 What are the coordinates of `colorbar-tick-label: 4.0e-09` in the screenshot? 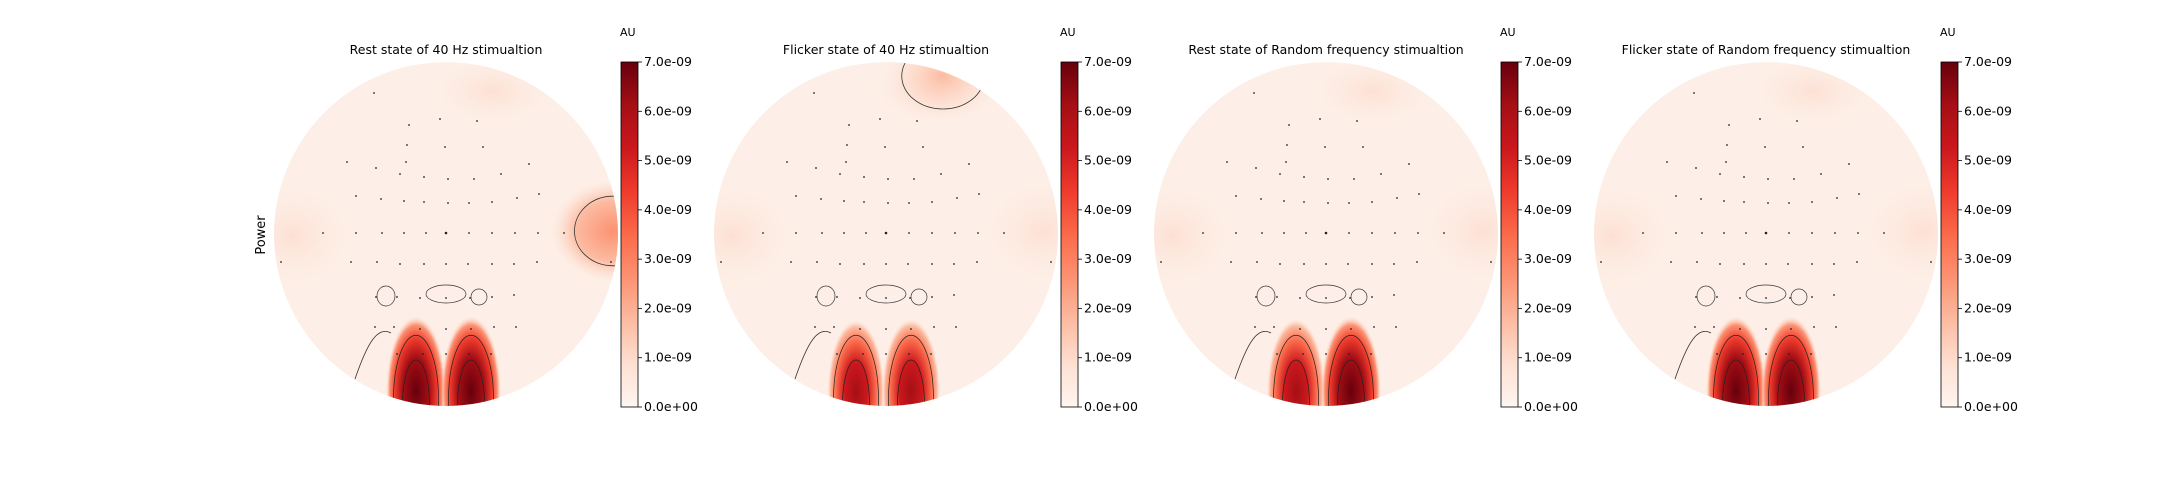 It's located at (668, 209).